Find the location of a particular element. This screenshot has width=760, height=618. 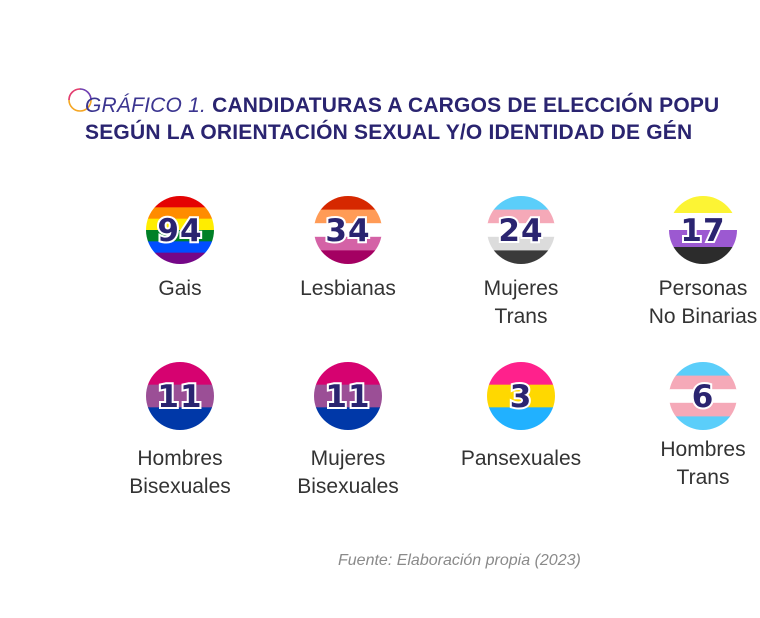

data-label-value: 24 is located at coordinates (520, 231).